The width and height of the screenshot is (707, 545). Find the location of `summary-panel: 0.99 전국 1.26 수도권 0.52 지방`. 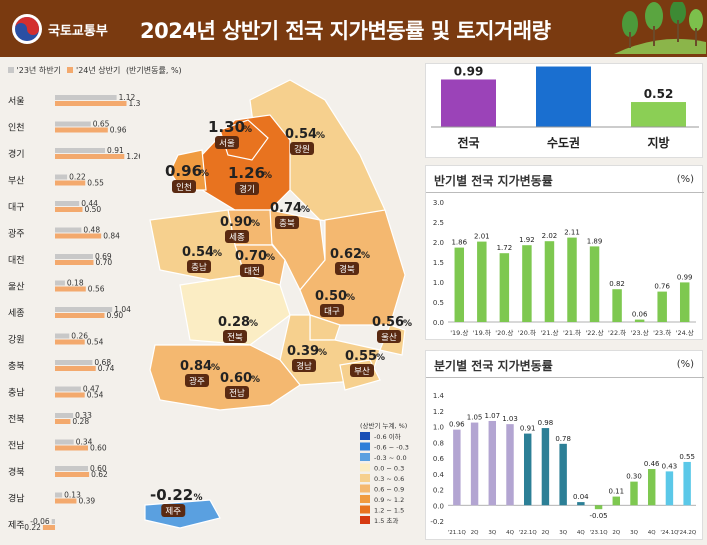

summary-panel: 0.99 전국 1.26 수도권 0.52 지방 is located at coordinates (564, 105).